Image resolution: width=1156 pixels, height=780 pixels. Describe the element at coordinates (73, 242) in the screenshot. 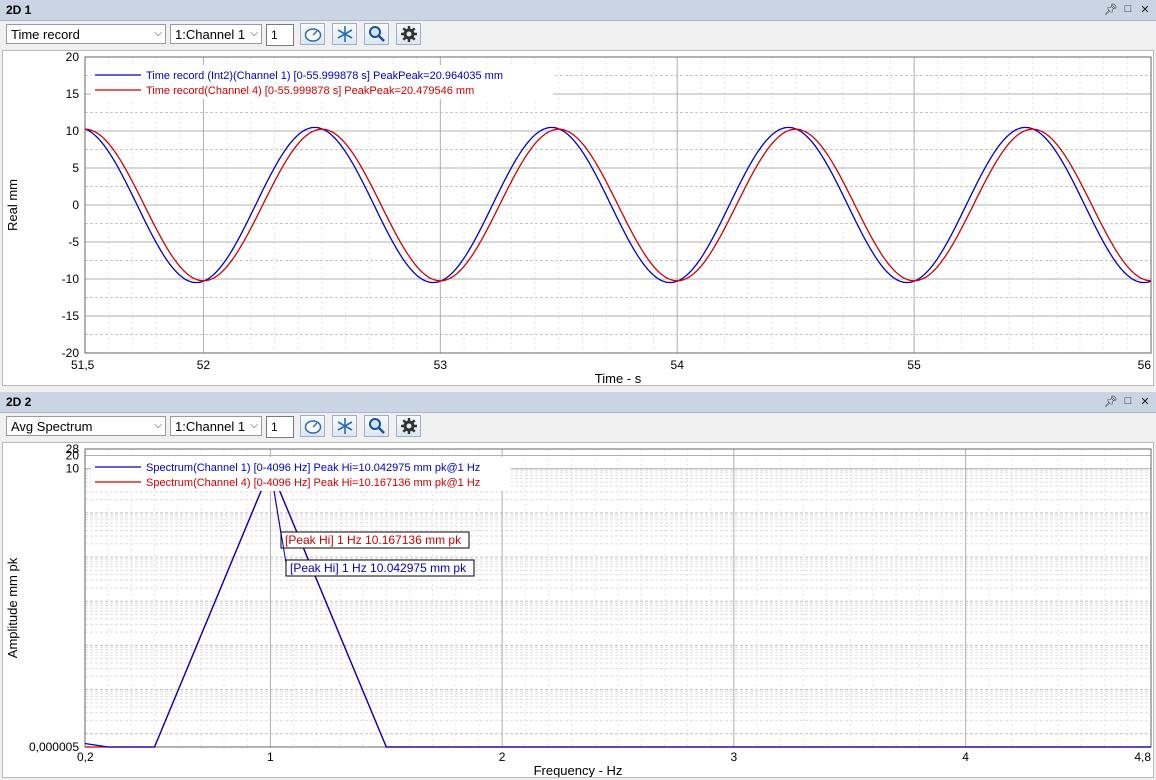

I see `y-tick-label: -5` at that location.